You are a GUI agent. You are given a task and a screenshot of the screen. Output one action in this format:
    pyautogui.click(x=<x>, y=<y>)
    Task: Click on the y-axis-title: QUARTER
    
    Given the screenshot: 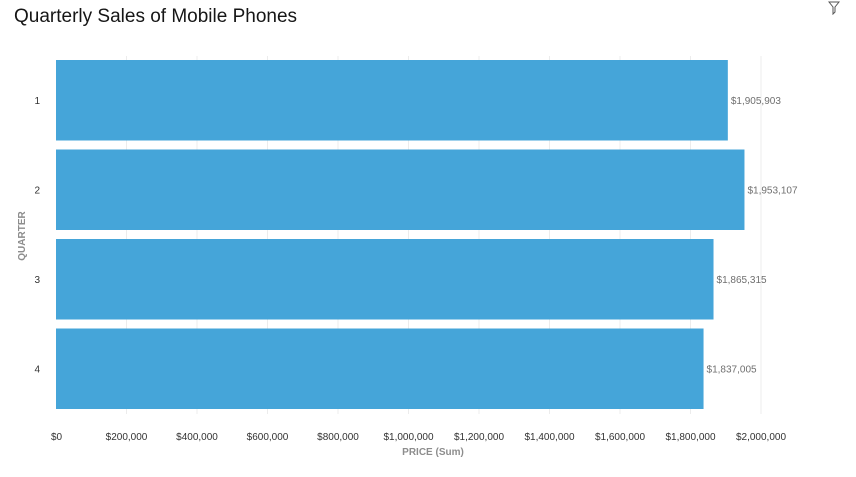 What is the action you would take?
    pyautogui.click(x=22, y=236)
    